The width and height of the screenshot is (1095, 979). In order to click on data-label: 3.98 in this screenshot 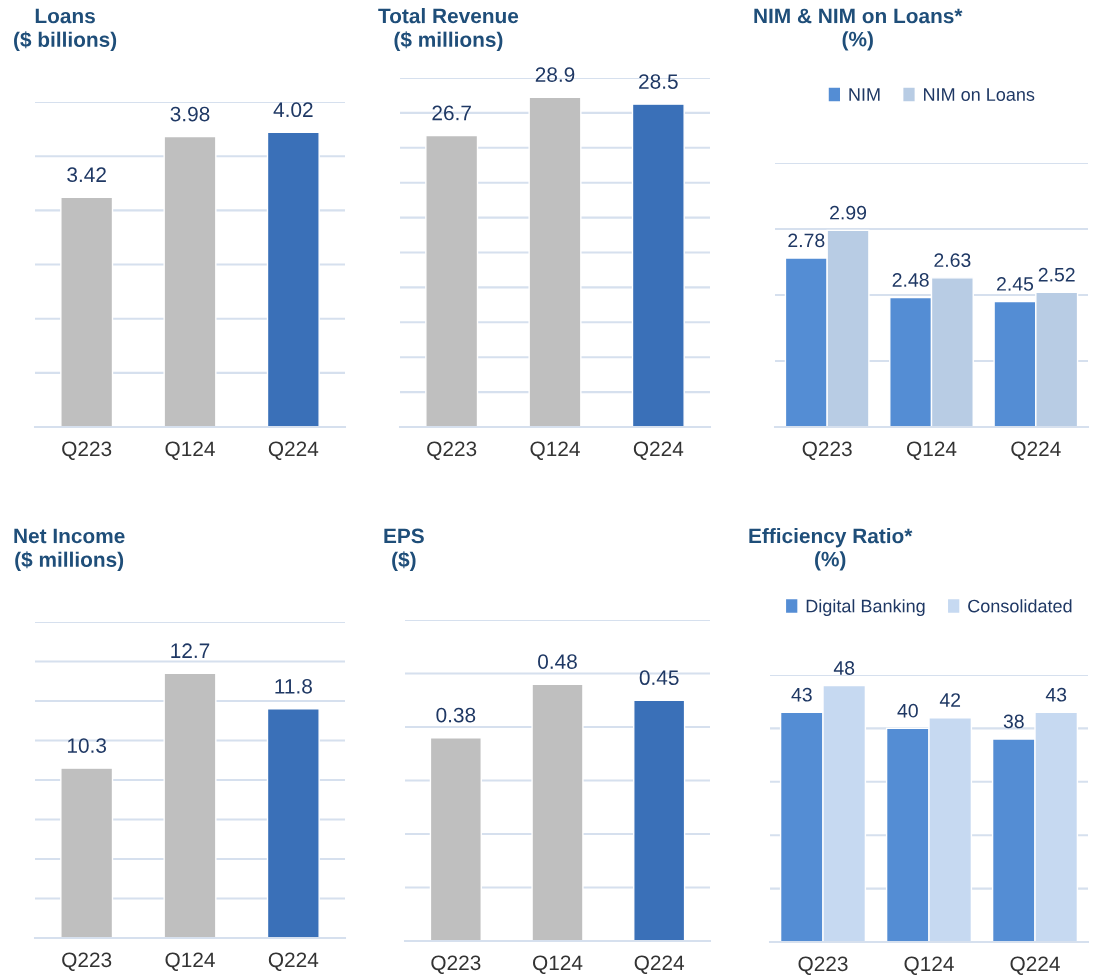, I will do `click(190, 114)`.